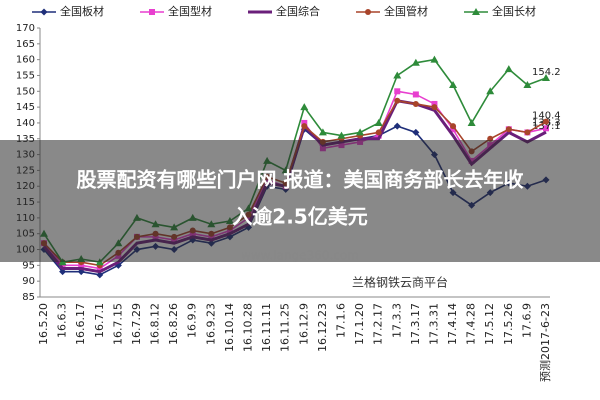 The height and width of the screenshot is (400, 600). Describe the element at coordinates (25, 28) in the screenshot. I see `y-tick-label: 170` at that location.